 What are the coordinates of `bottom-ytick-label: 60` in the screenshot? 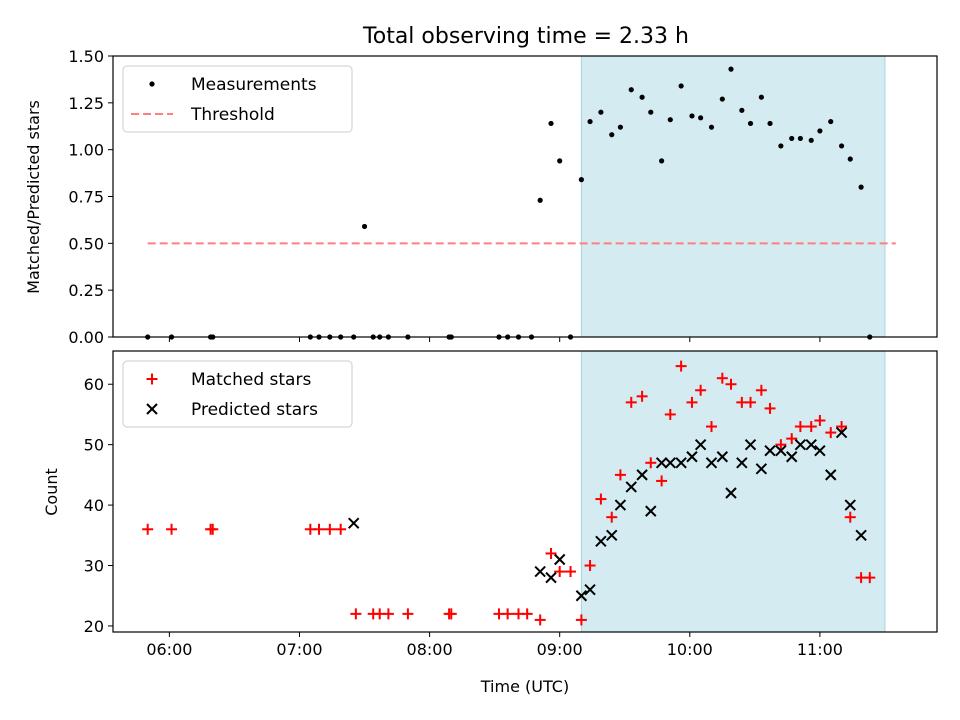 It's located at (94, 384).